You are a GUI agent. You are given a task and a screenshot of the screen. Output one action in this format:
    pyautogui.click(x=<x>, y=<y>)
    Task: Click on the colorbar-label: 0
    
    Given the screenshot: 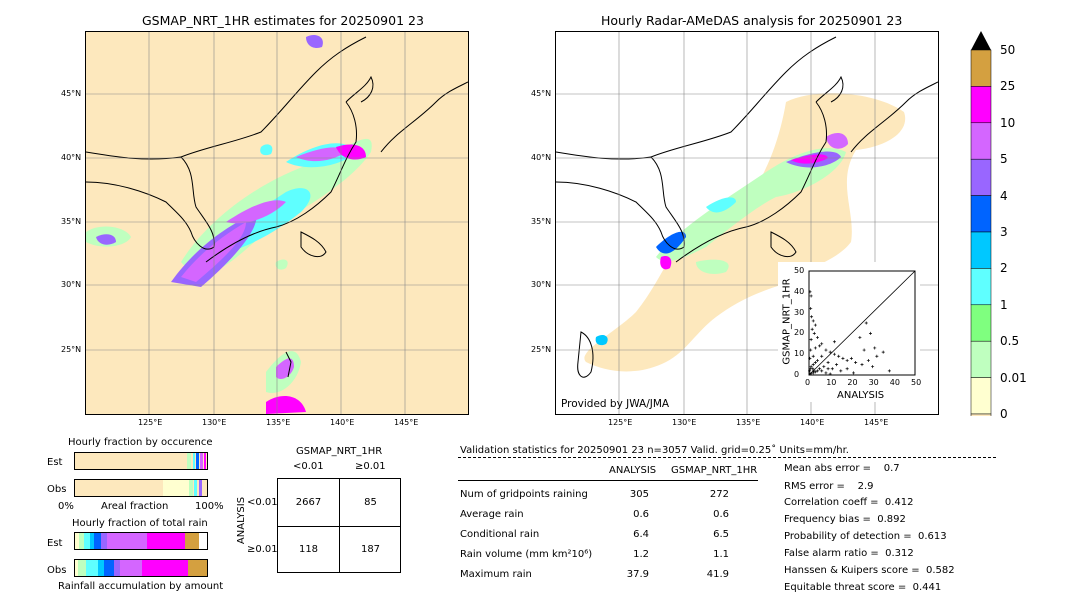 What is the action you would take?
    pyautogui.click(x=1004, y=414)
    